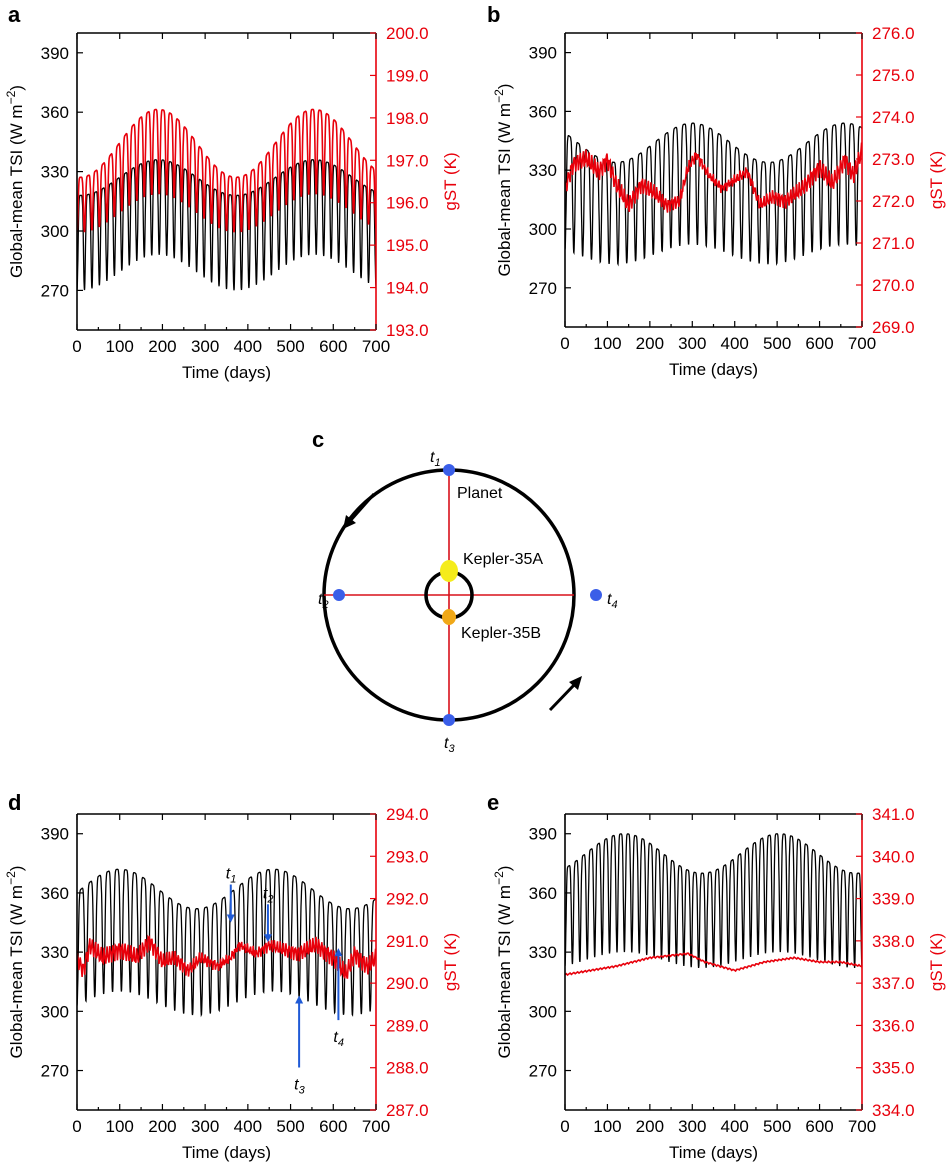 Image resolution: width=946 pixels, height=1175 pixels. Describe the element at coordinates (893, 117) in the screenshot. I see `y2-tick-label: 274.0` at that location.